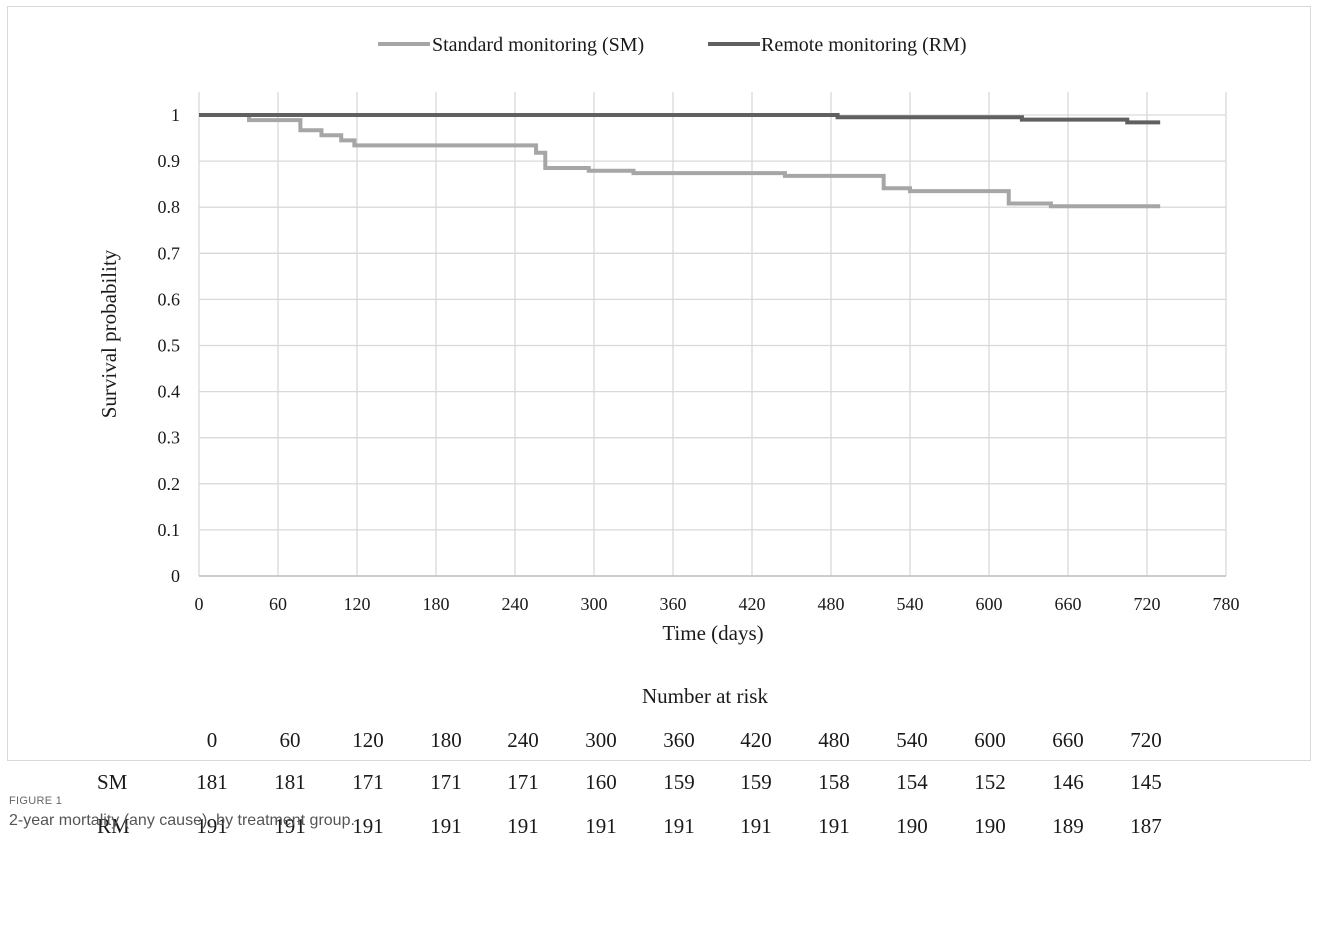 The width and height of the screenshot is (1319, 927). Describe the element at coordinates (199, 604) in the screenshot. I see `x-tick-label-0: 0` at that location.